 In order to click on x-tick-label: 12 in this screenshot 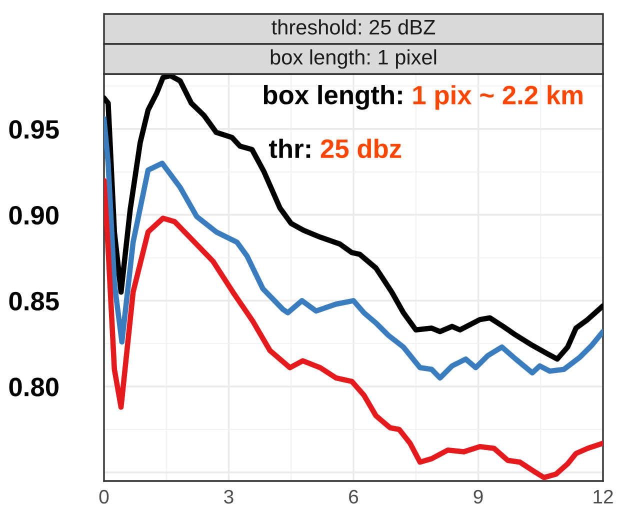, I will do `click(603, 497)`.